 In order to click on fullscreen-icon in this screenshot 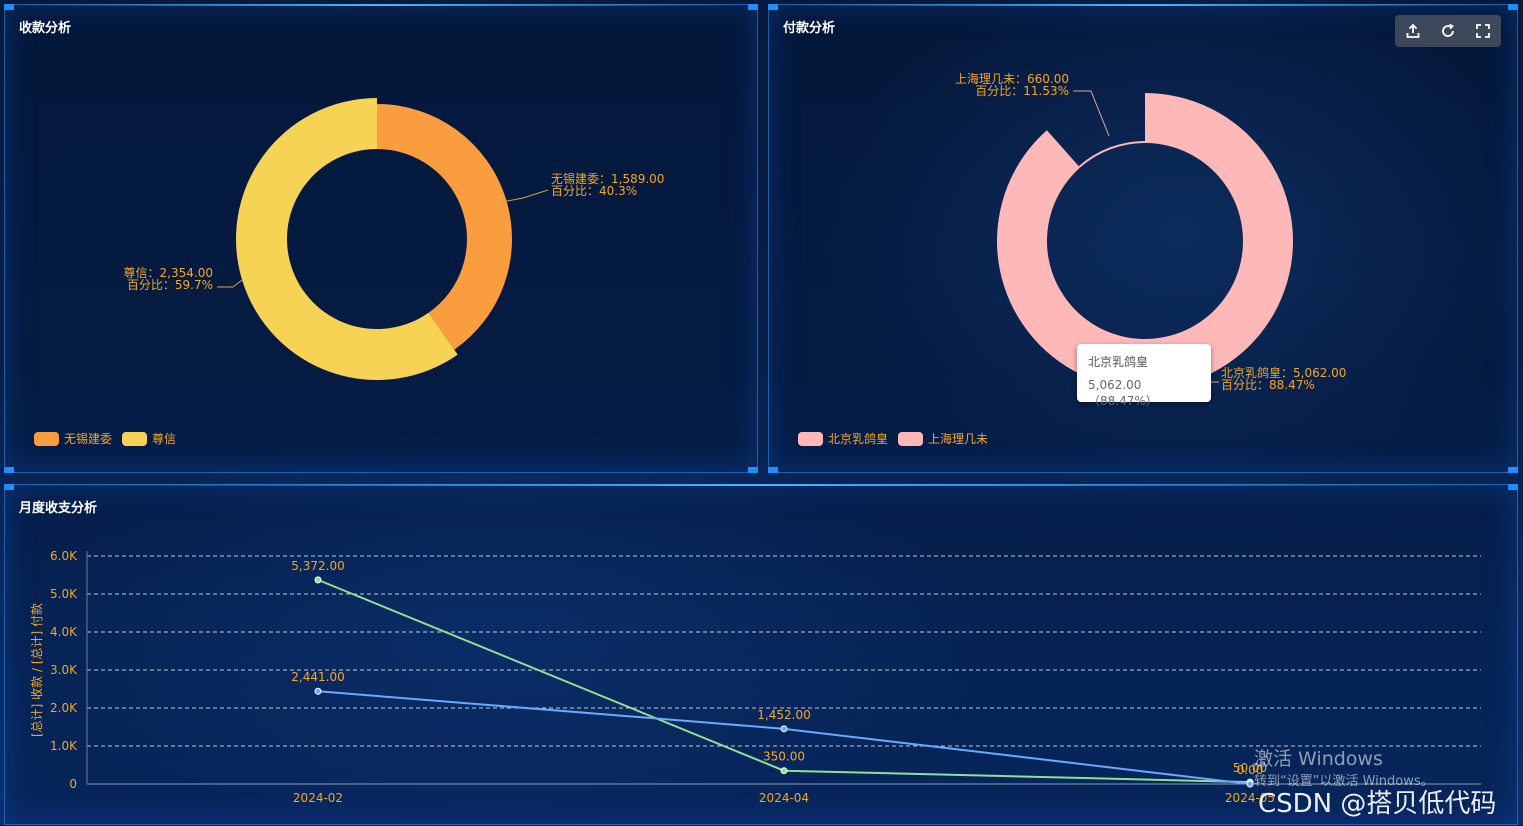, I will do `click(1483, 31)`.